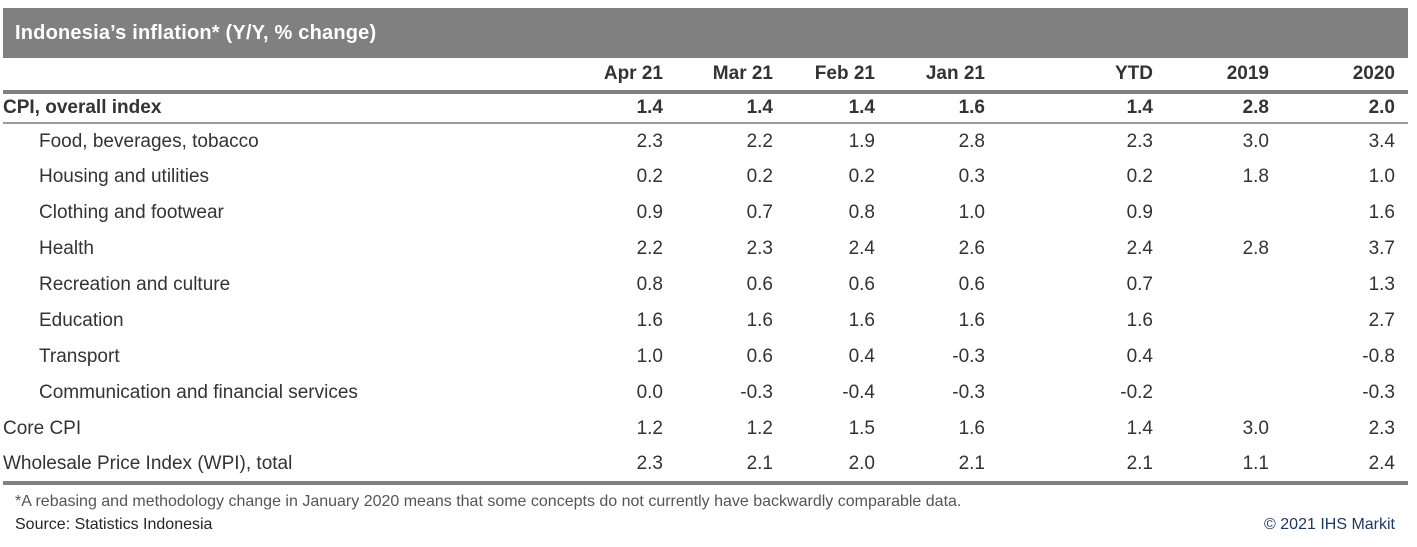 This screenshot has height=547, width=1417. Describe the element at coordinates (1378, 392) in the screenshot. I see `cell-value: -0.3` at that location.